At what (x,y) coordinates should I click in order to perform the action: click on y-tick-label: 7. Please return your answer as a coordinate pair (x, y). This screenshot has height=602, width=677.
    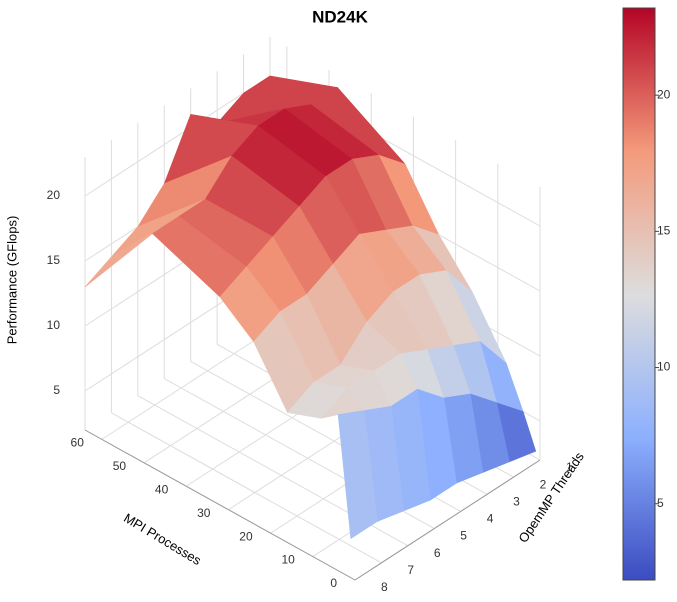
    Looking at the image, I should click on (410, 570).